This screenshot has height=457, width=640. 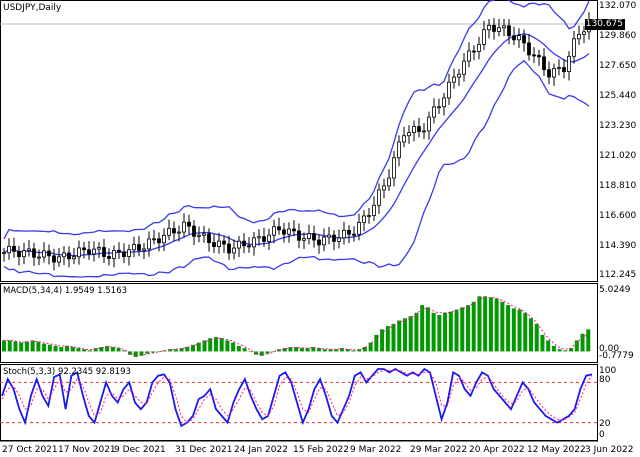 I want to click on date-label: 12 May 2022, so click(x=556, y=450).